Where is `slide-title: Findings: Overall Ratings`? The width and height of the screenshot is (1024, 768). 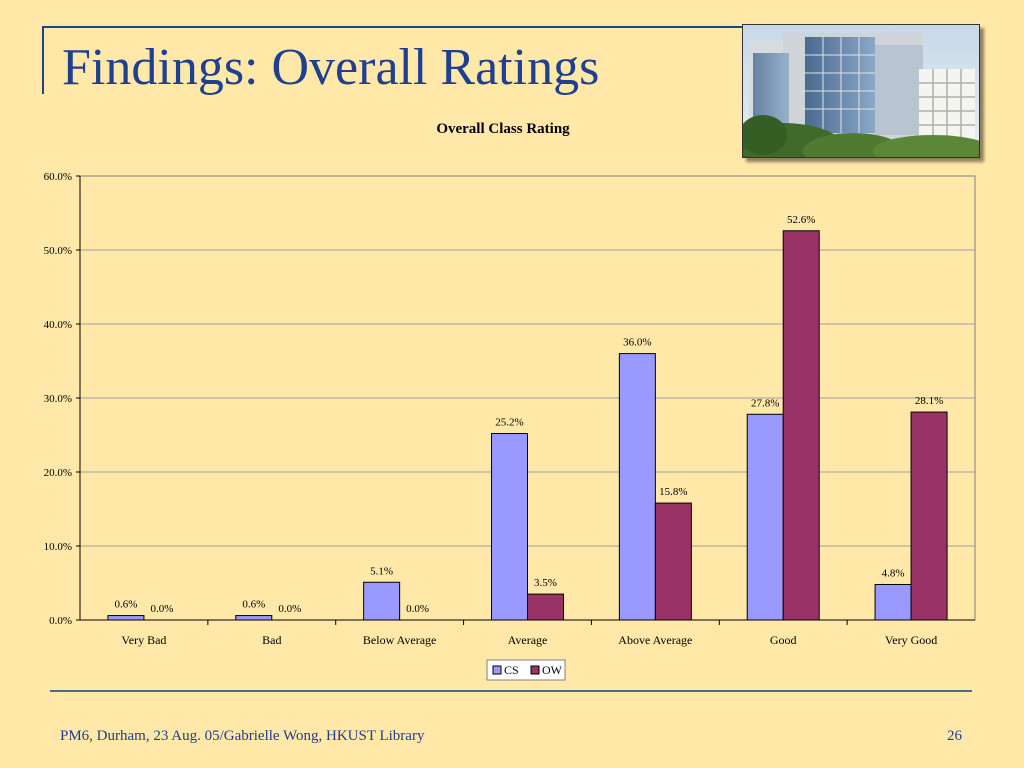 slide-title: Findings: Overall Ratings is located at coordinates (331, 67).